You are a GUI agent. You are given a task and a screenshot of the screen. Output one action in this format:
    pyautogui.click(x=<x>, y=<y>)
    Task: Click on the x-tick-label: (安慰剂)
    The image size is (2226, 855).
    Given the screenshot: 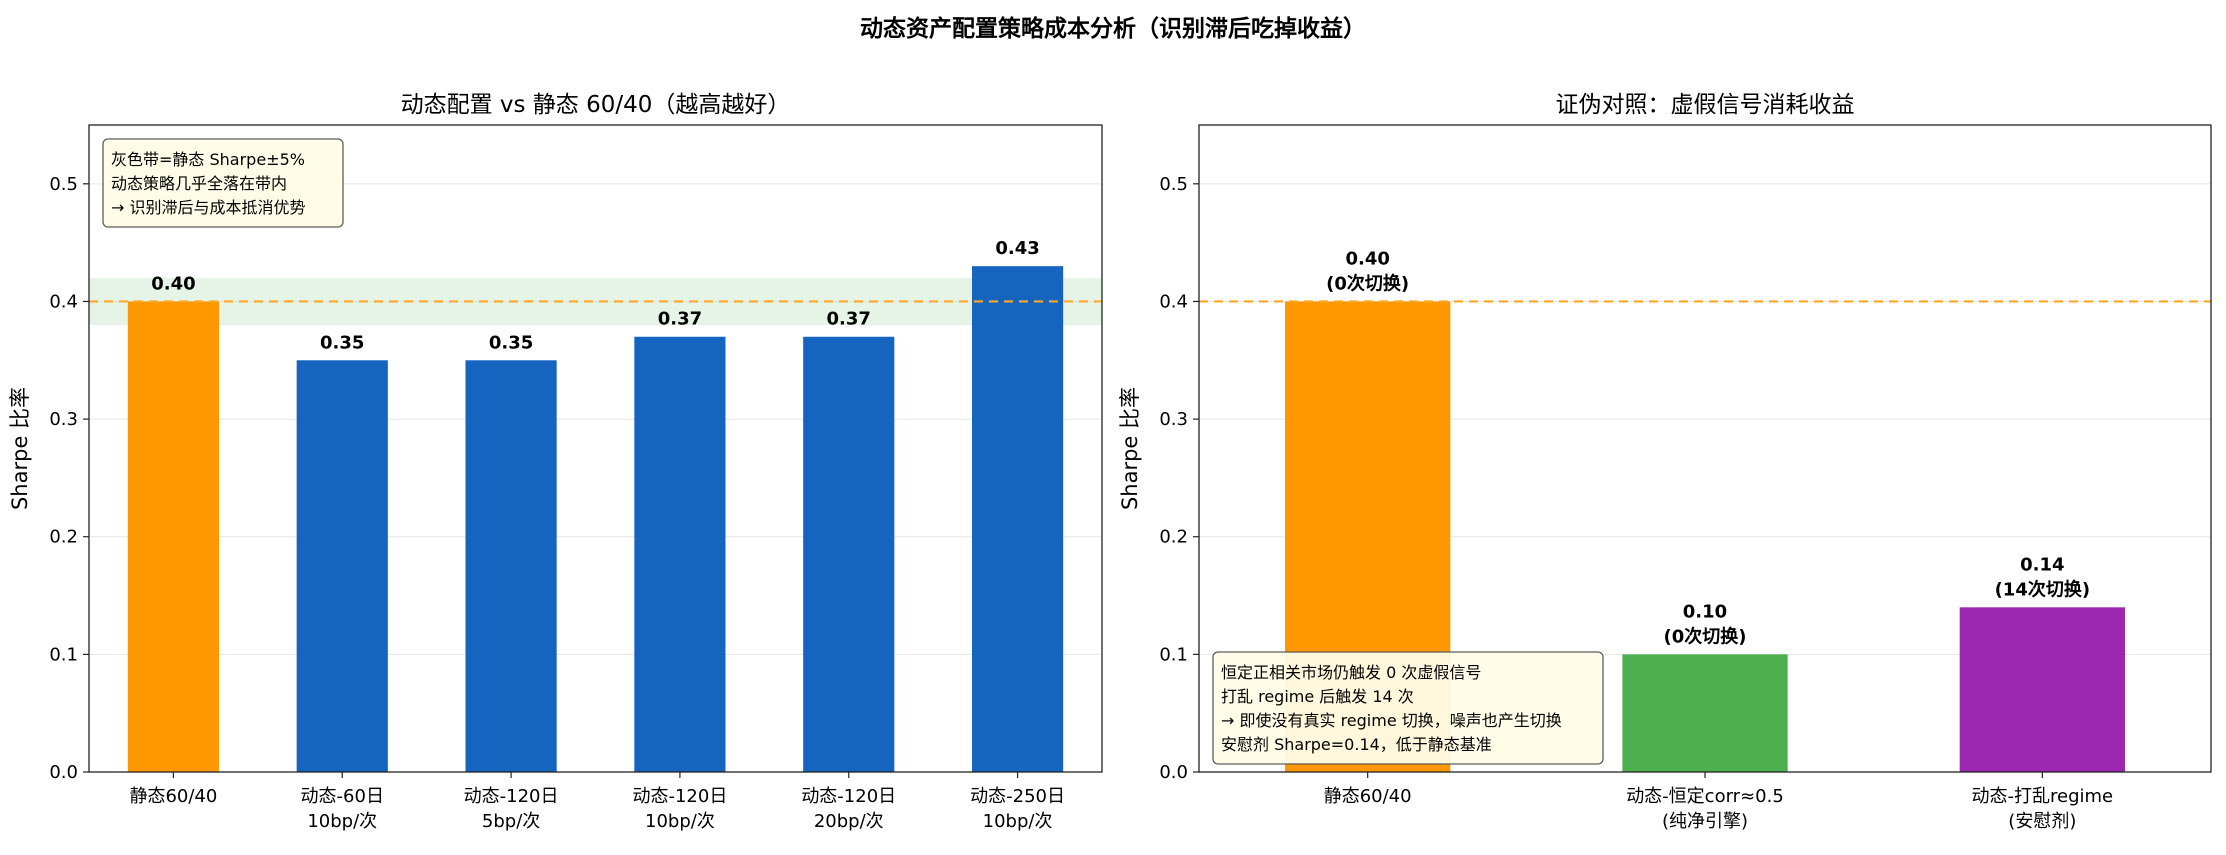 What is the action you would take?
    pyautogui.click(x=2042, y=821)
    